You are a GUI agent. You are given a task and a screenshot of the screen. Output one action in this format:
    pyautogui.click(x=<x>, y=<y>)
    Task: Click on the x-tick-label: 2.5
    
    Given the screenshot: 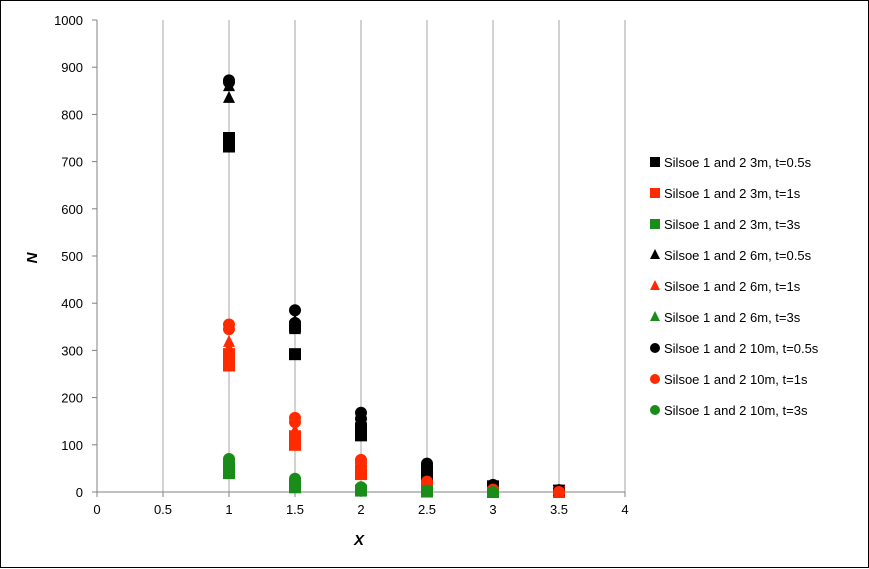 What is the action you would take?
    pyautogui.click(x=427, y=509)
    